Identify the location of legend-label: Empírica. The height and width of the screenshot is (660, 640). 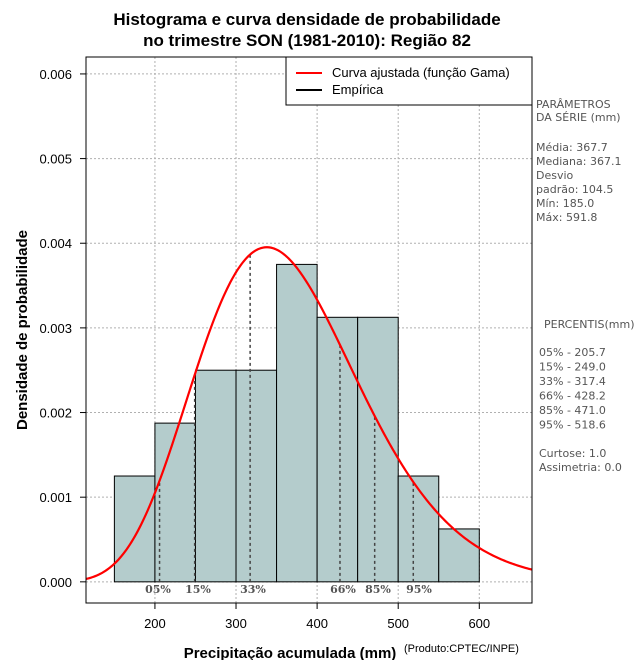
(358, 89).